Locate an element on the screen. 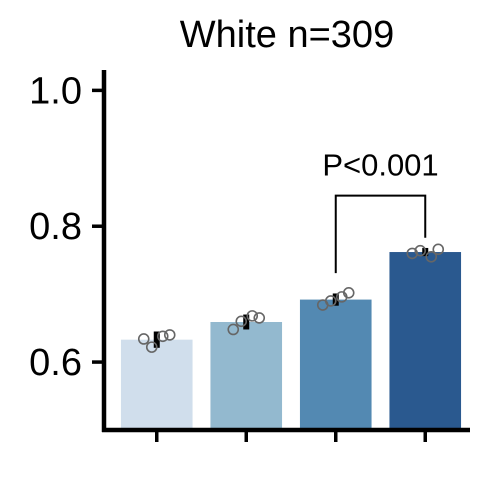 This screenshot has height=488, width=496. chart-title: White n=309 is located at coordinates (287, 35).